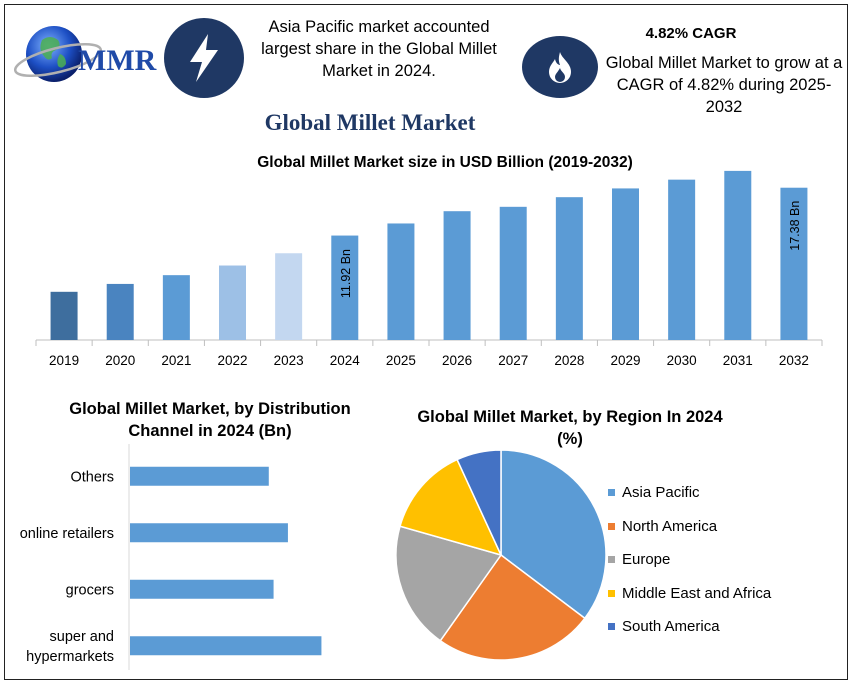 The width and height of the screenshot is (852, 684). What do you see at coordinates (661, 493) in the screenshot?
I see `legend-label: Asia Pacific` at bounding box center [661, 493].